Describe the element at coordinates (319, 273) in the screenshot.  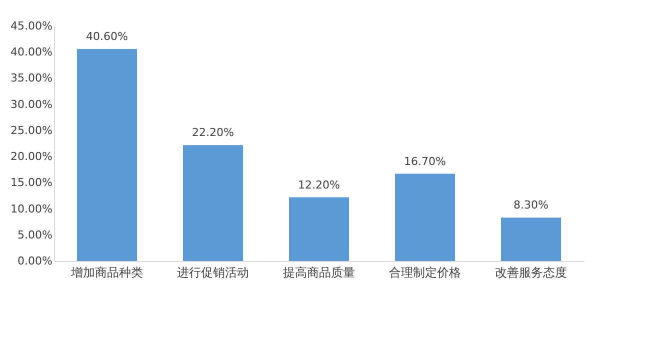
I see `x-tick-label: 提高商品质量` at that location.